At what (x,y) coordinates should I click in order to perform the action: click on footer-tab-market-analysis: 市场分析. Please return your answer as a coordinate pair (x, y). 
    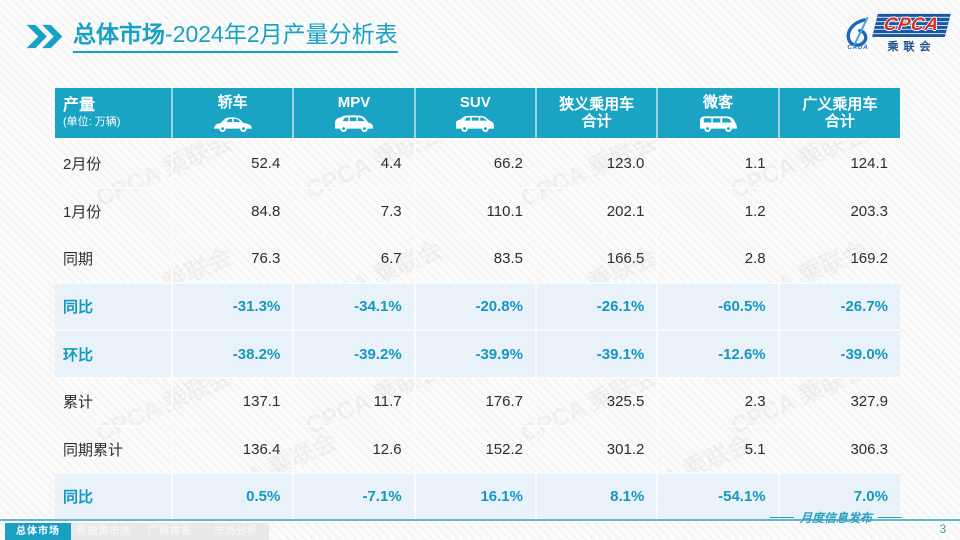
    Looking at the image, I should click on (236, 531).